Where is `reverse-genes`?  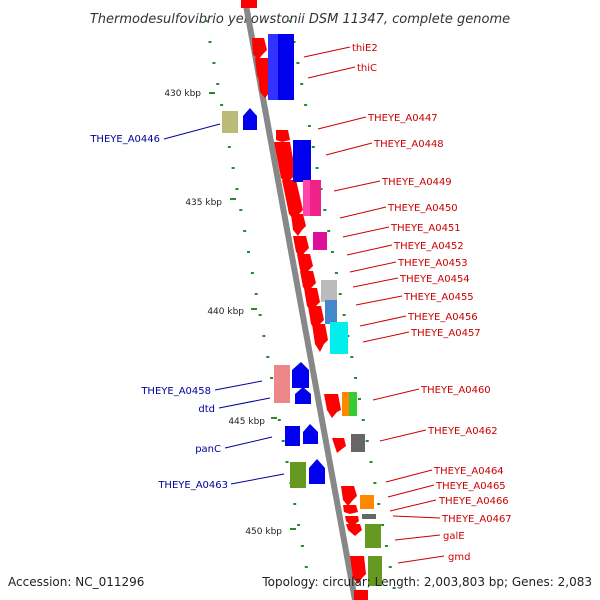
reverse-genes is located at coordinates (273, 298).